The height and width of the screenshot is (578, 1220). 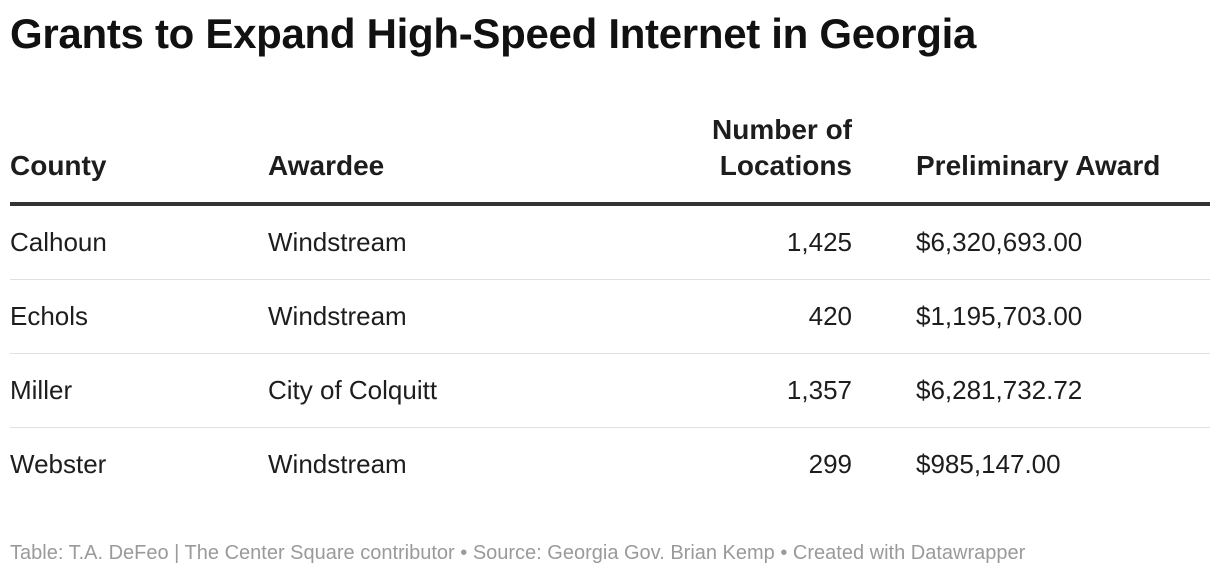 I want to click on cell-county: Calhoun, so click(x=139, y=242).